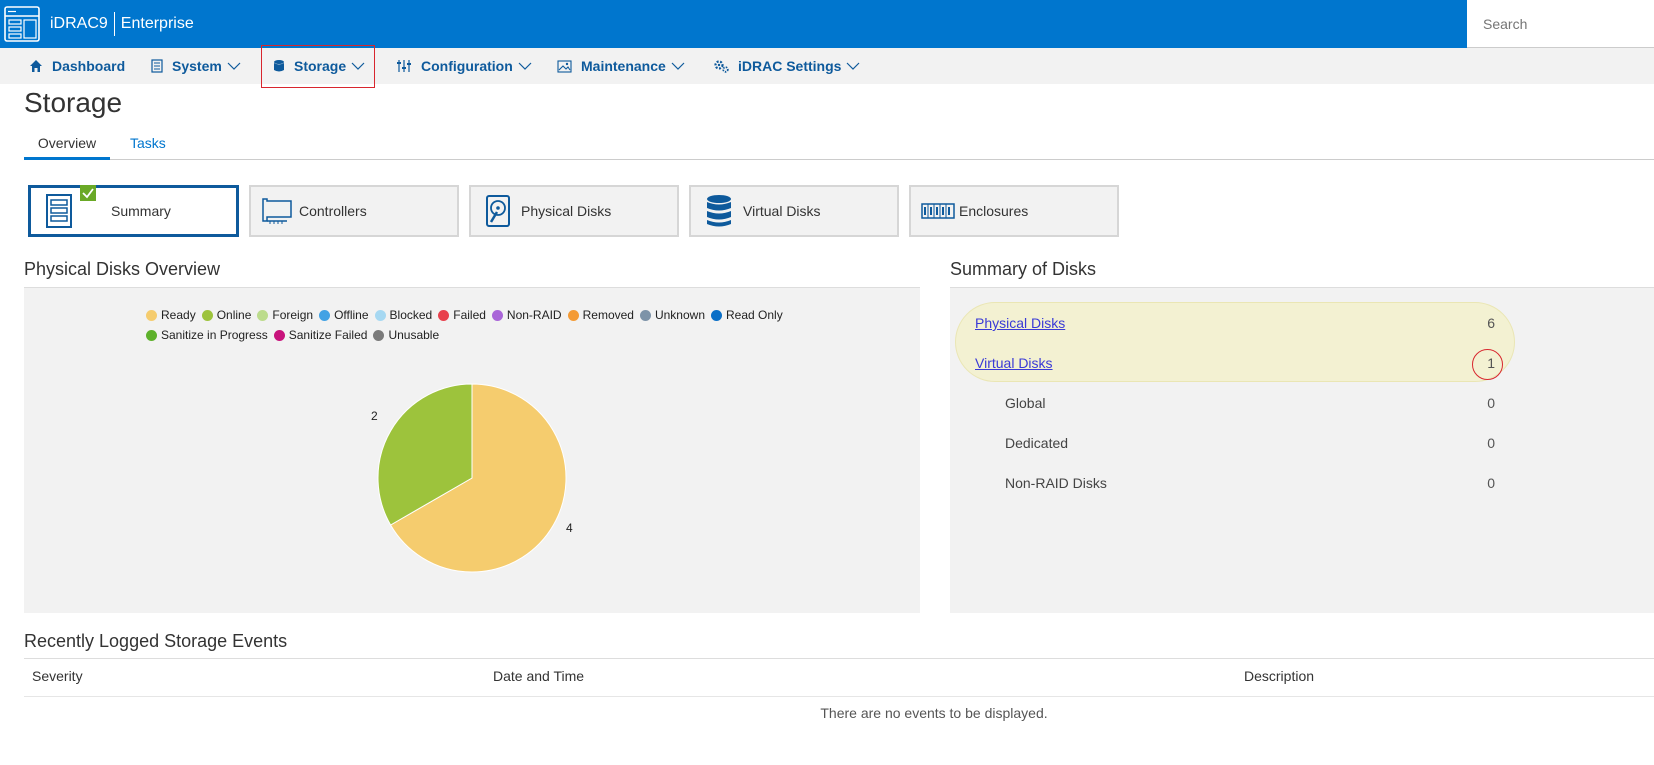 The image size is (1654, 765). Describe the element at coordinates (425, 454) in the screenshot. I see `pie-slice-online` at that location.